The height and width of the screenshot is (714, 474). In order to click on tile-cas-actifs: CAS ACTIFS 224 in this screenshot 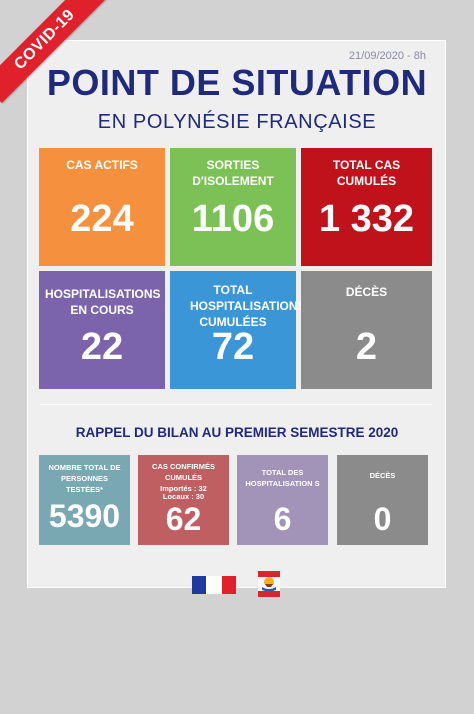, I will do `click(102, 207)`.